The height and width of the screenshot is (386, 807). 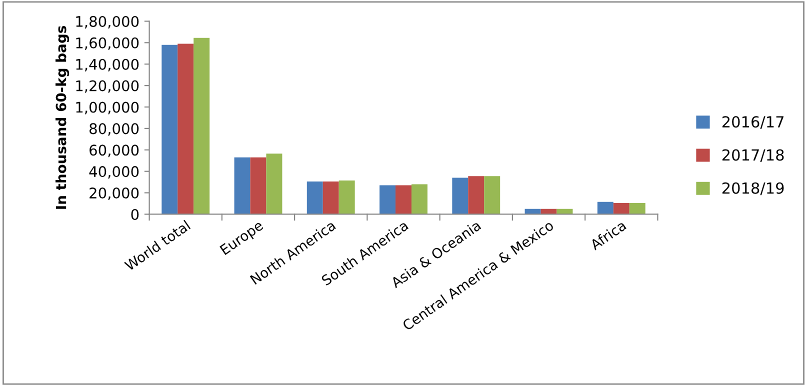 What do you see at coordinates (114, 172) in the screenshot?
I see `y-tick-label: 40,000` at bounding box center [114, 172].